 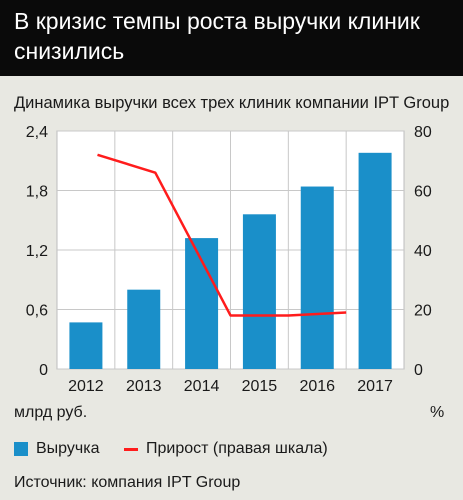 I want to click on bar-2016, so click(x=317, y=277).